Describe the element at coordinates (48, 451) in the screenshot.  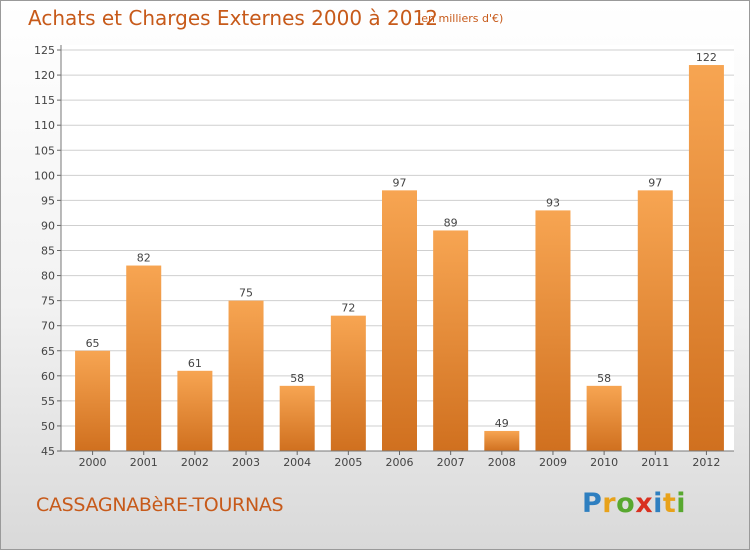
I see `y-tick-label: 45` at that location.